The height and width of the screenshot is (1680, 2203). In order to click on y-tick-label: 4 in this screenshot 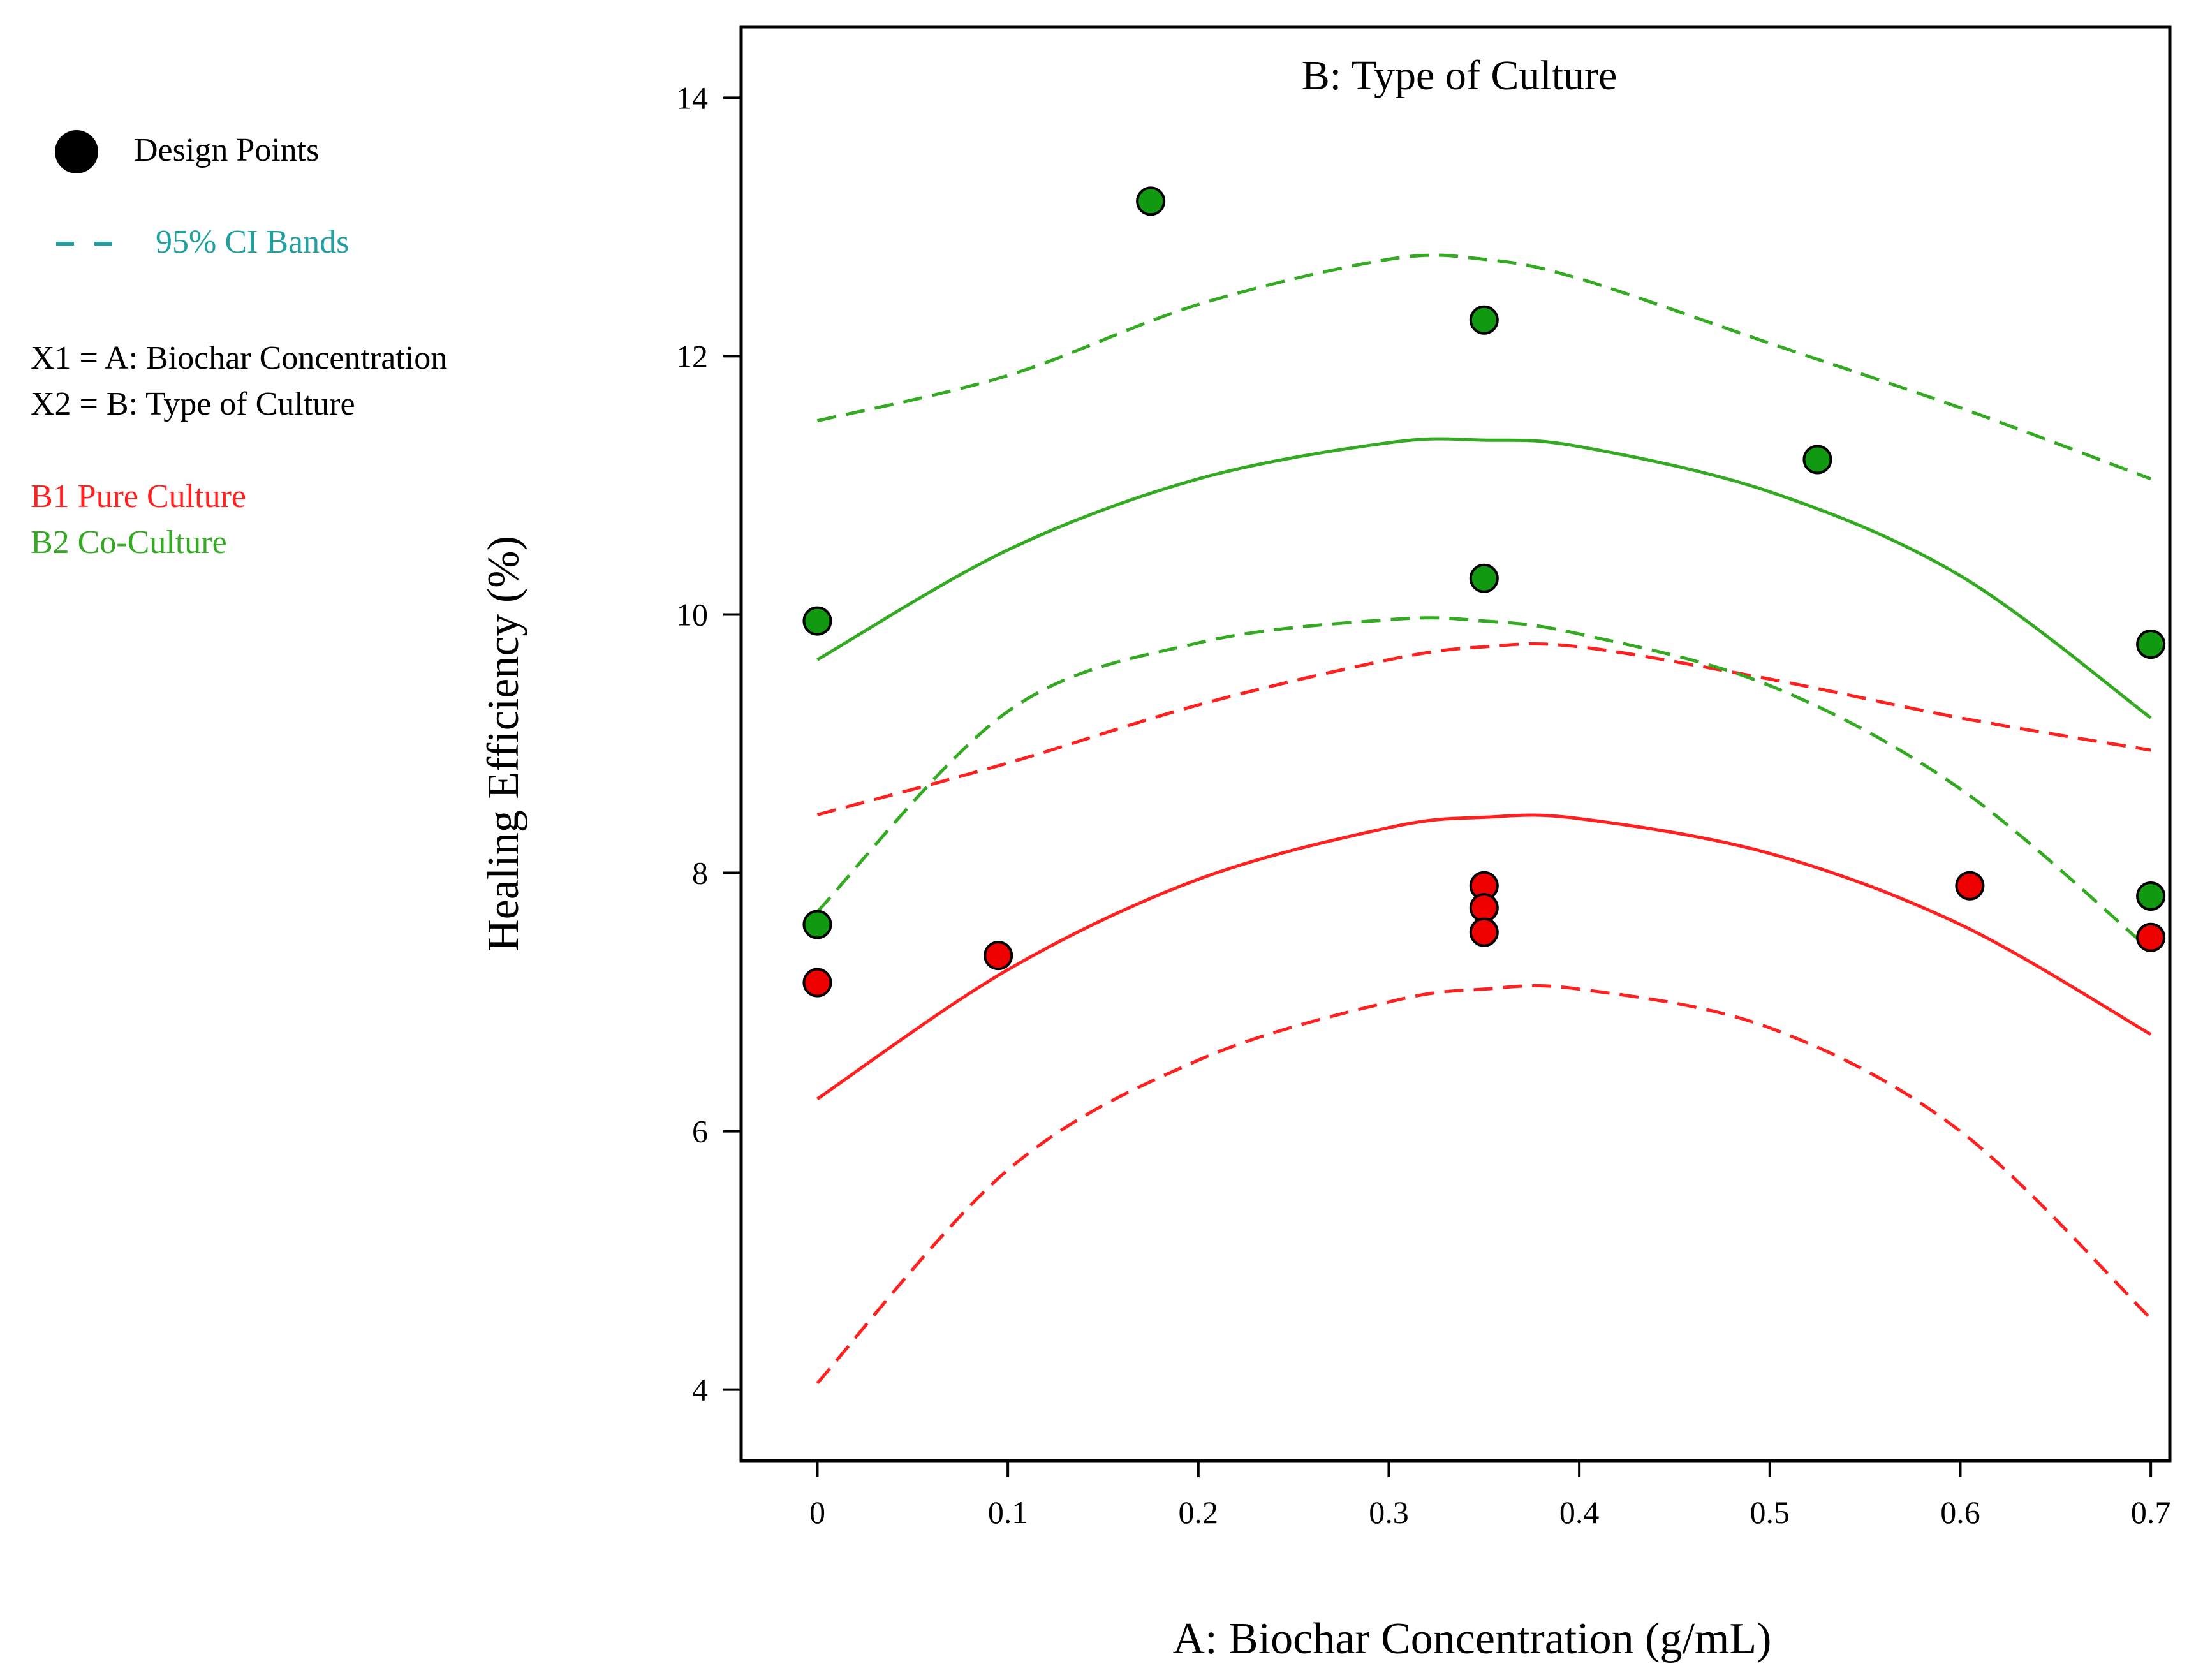, I will do `click(700, 1390)`.